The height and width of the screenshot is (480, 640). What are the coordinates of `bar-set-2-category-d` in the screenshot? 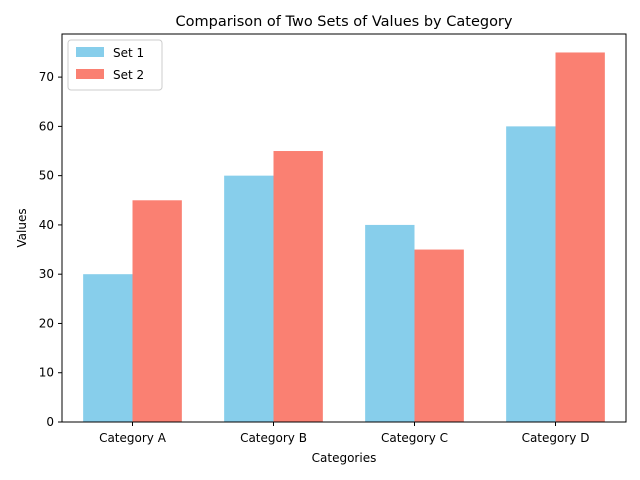 It's located at (580, 237).